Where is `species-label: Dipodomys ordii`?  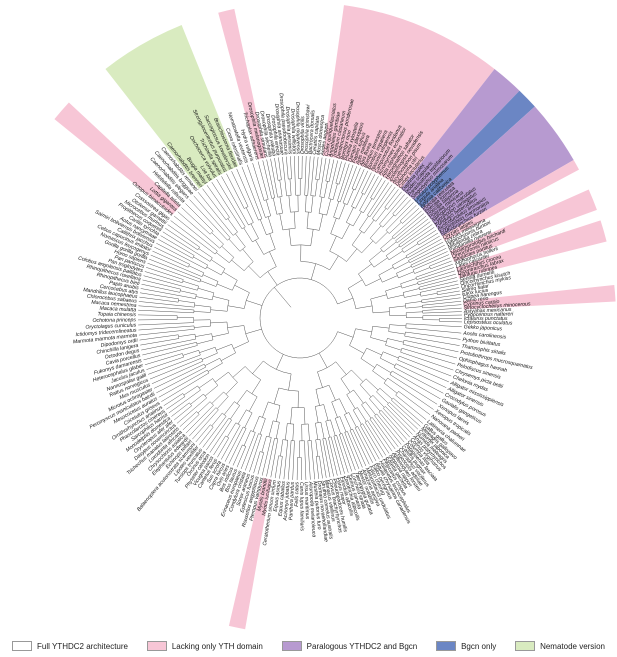
species-label: Dipodomys ordii is located at coordinates (119, 343).